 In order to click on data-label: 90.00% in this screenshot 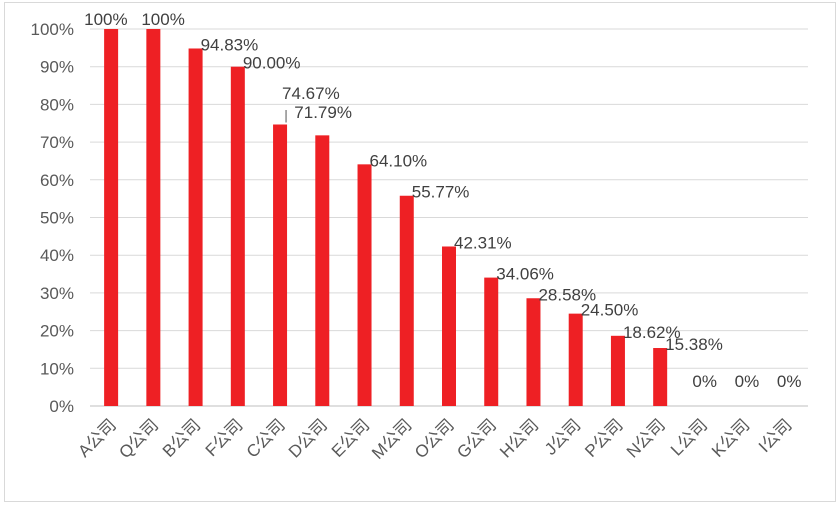, I will do `click(272, 63)`.